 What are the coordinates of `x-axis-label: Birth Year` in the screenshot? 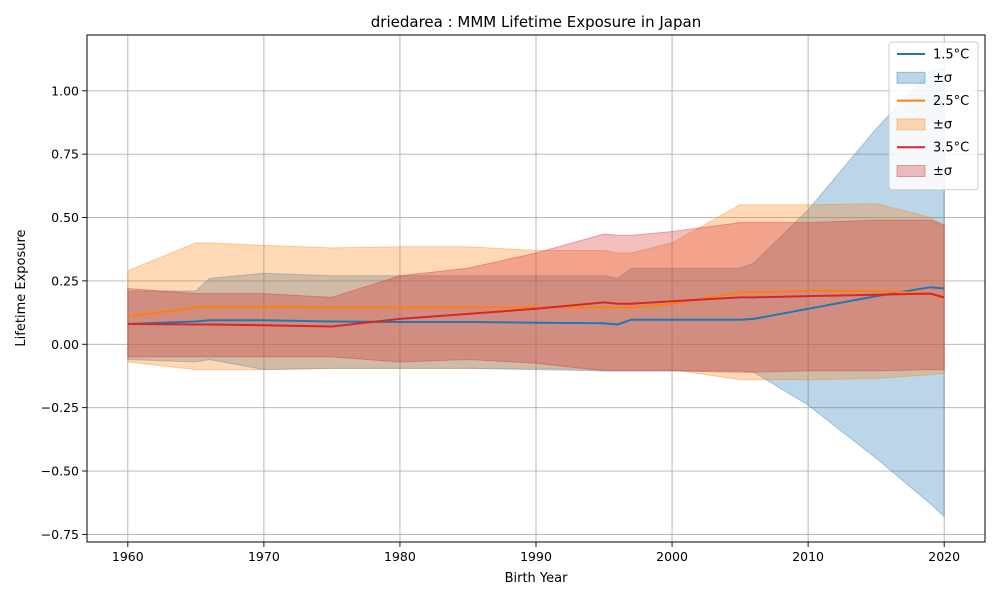 It's located at (537, 578).